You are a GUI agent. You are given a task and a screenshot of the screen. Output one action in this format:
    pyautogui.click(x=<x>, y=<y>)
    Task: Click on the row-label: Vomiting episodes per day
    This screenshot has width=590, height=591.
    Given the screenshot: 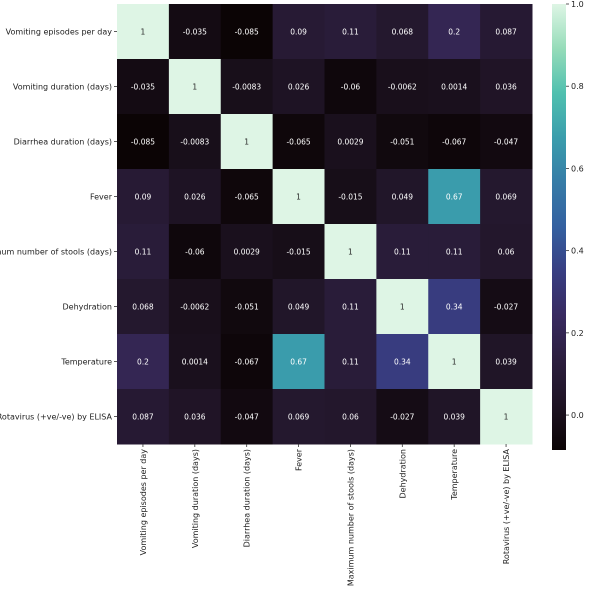 What is the action you would take?
    pyautogui.click(x=59, y=32)
    